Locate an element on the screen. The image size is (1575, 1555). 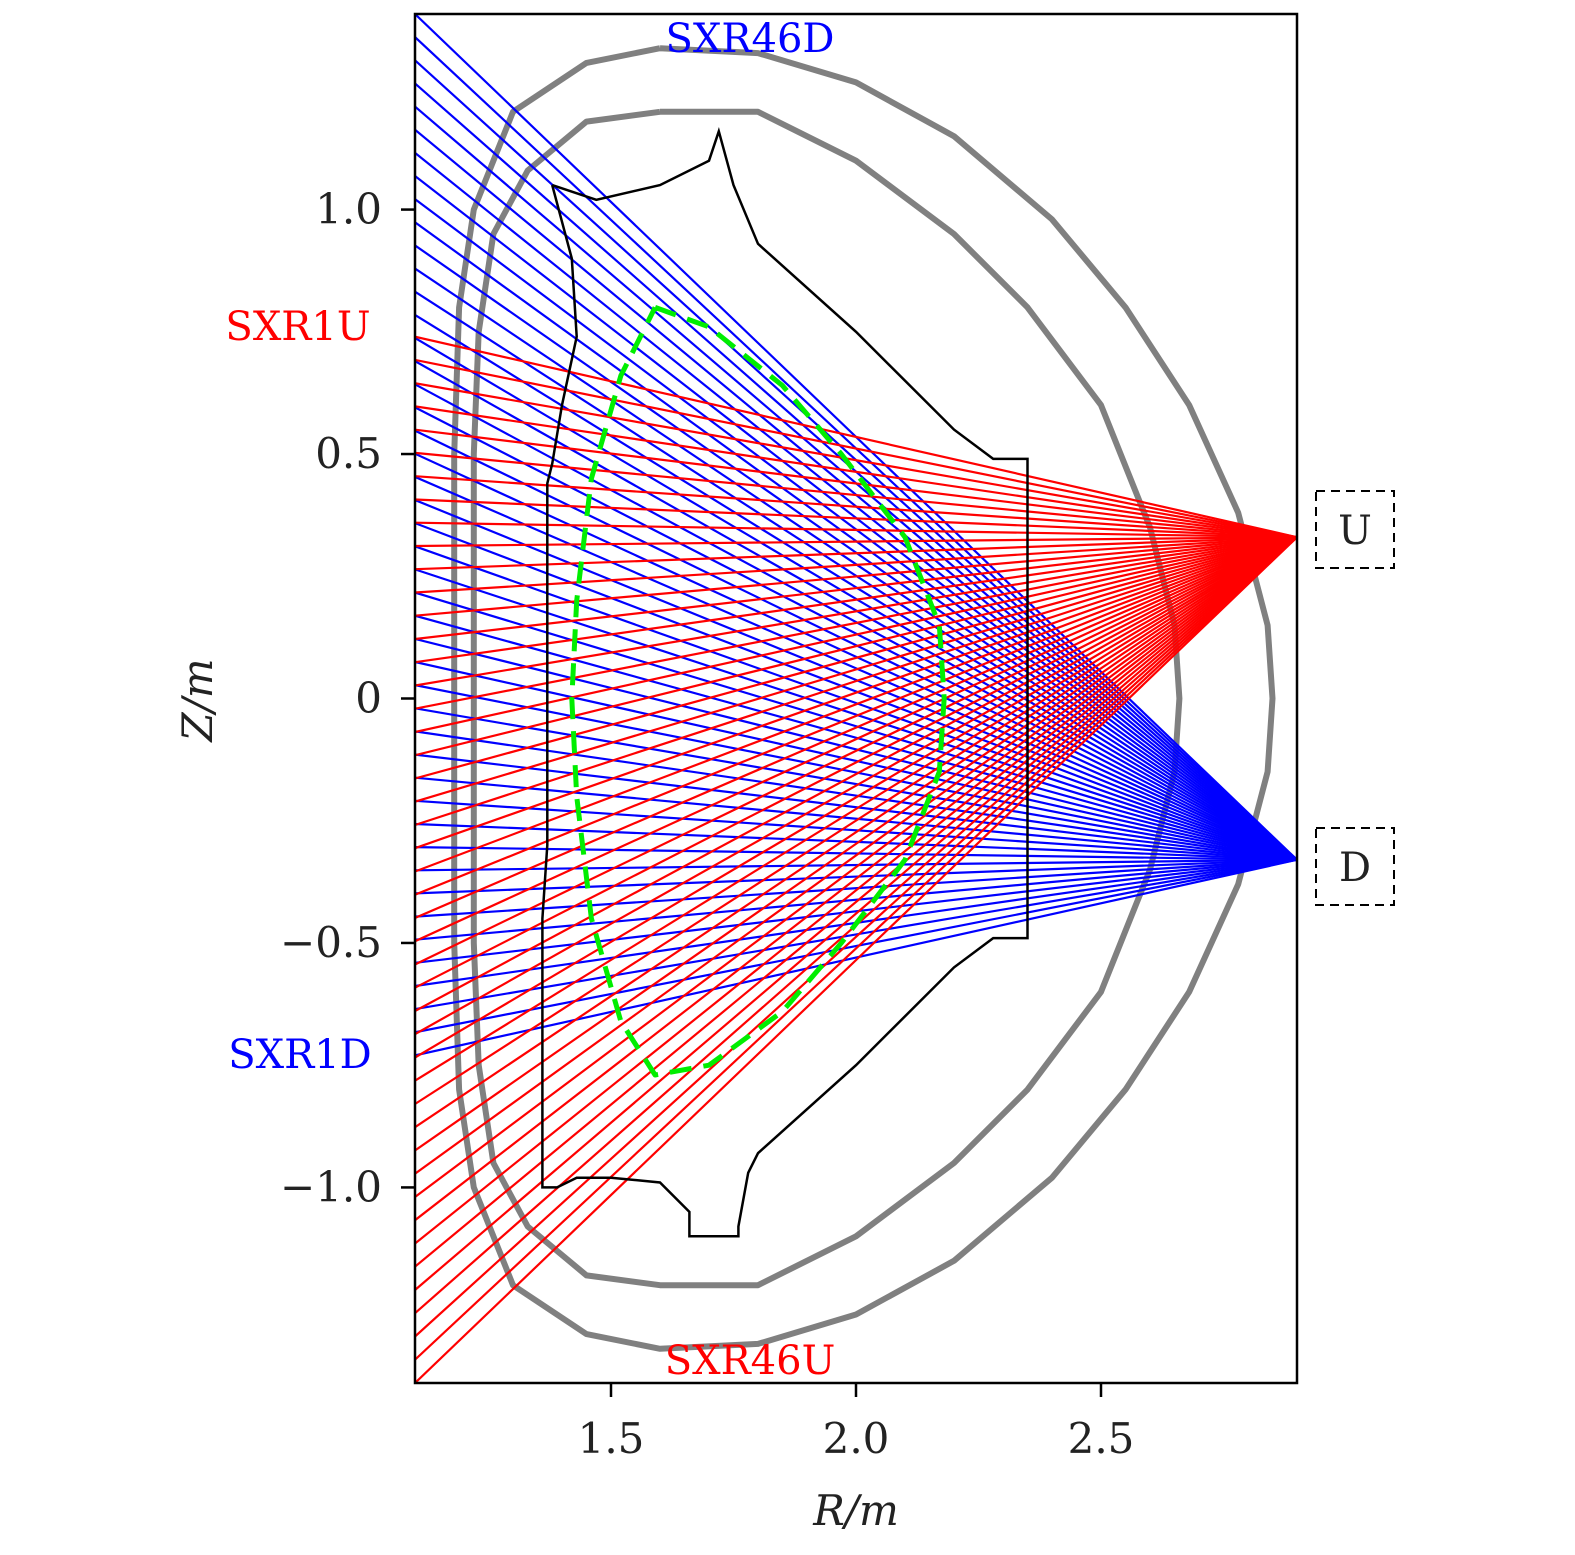
x-axis-ticks: 1.5 2.0 2.5 is located at coordinates (856, 1423).